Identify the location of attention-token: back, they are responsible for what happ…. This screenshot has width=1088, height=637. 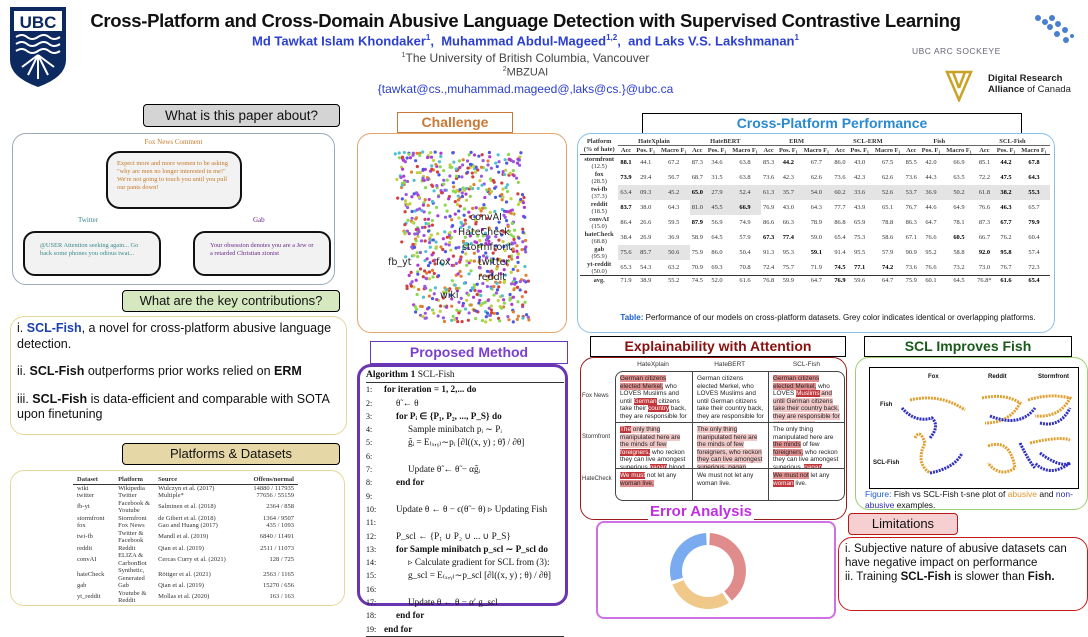
(653, 413).